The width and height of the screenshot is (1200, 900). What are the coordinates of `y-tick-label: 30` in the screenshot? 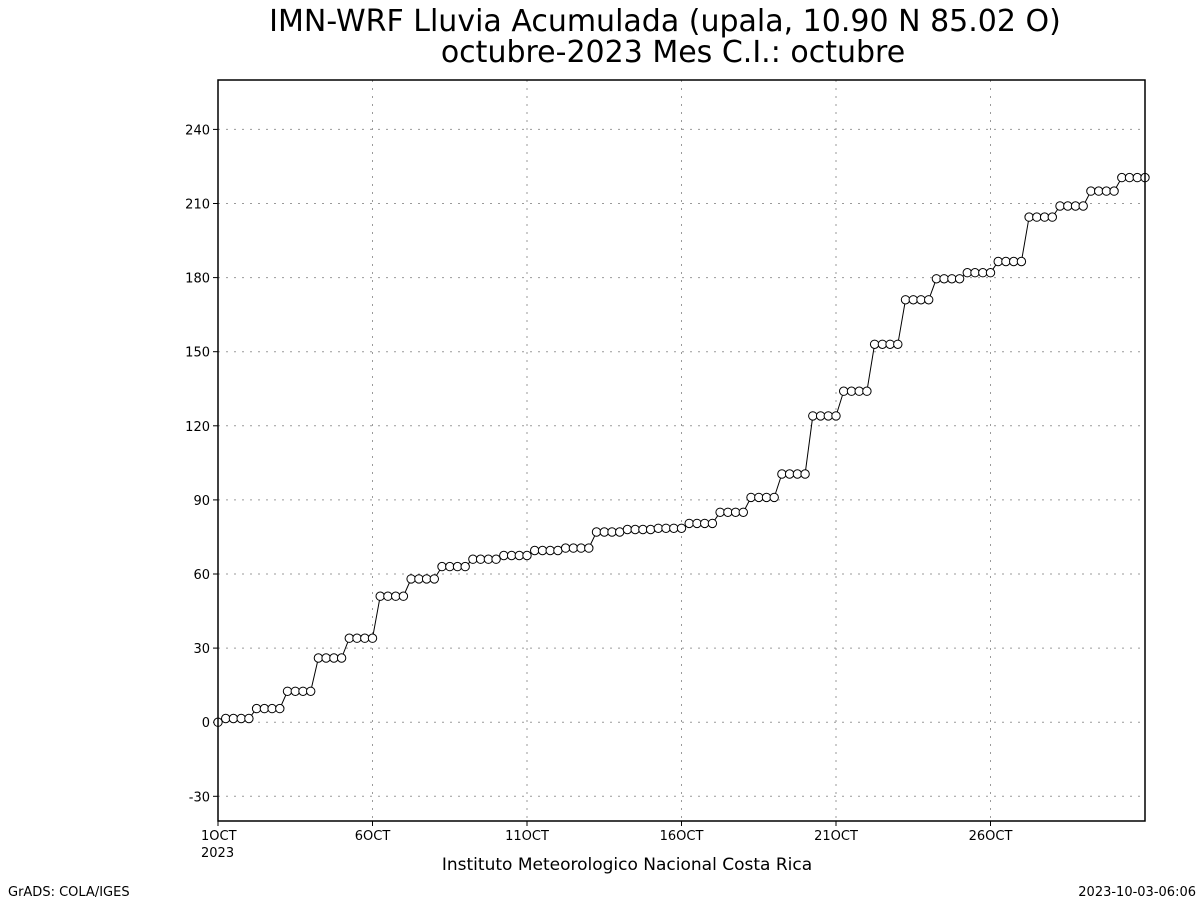 It's located at (201, 649).